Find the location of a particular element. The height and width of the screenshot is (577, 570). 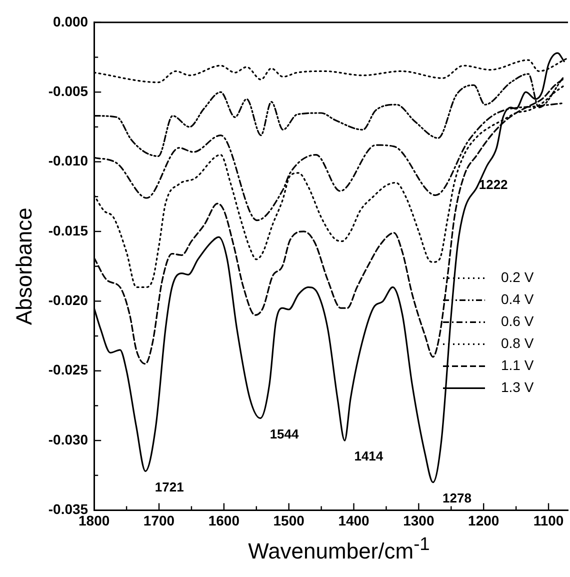

x-tick-label: 1200 is located at coordinates (484, 520).